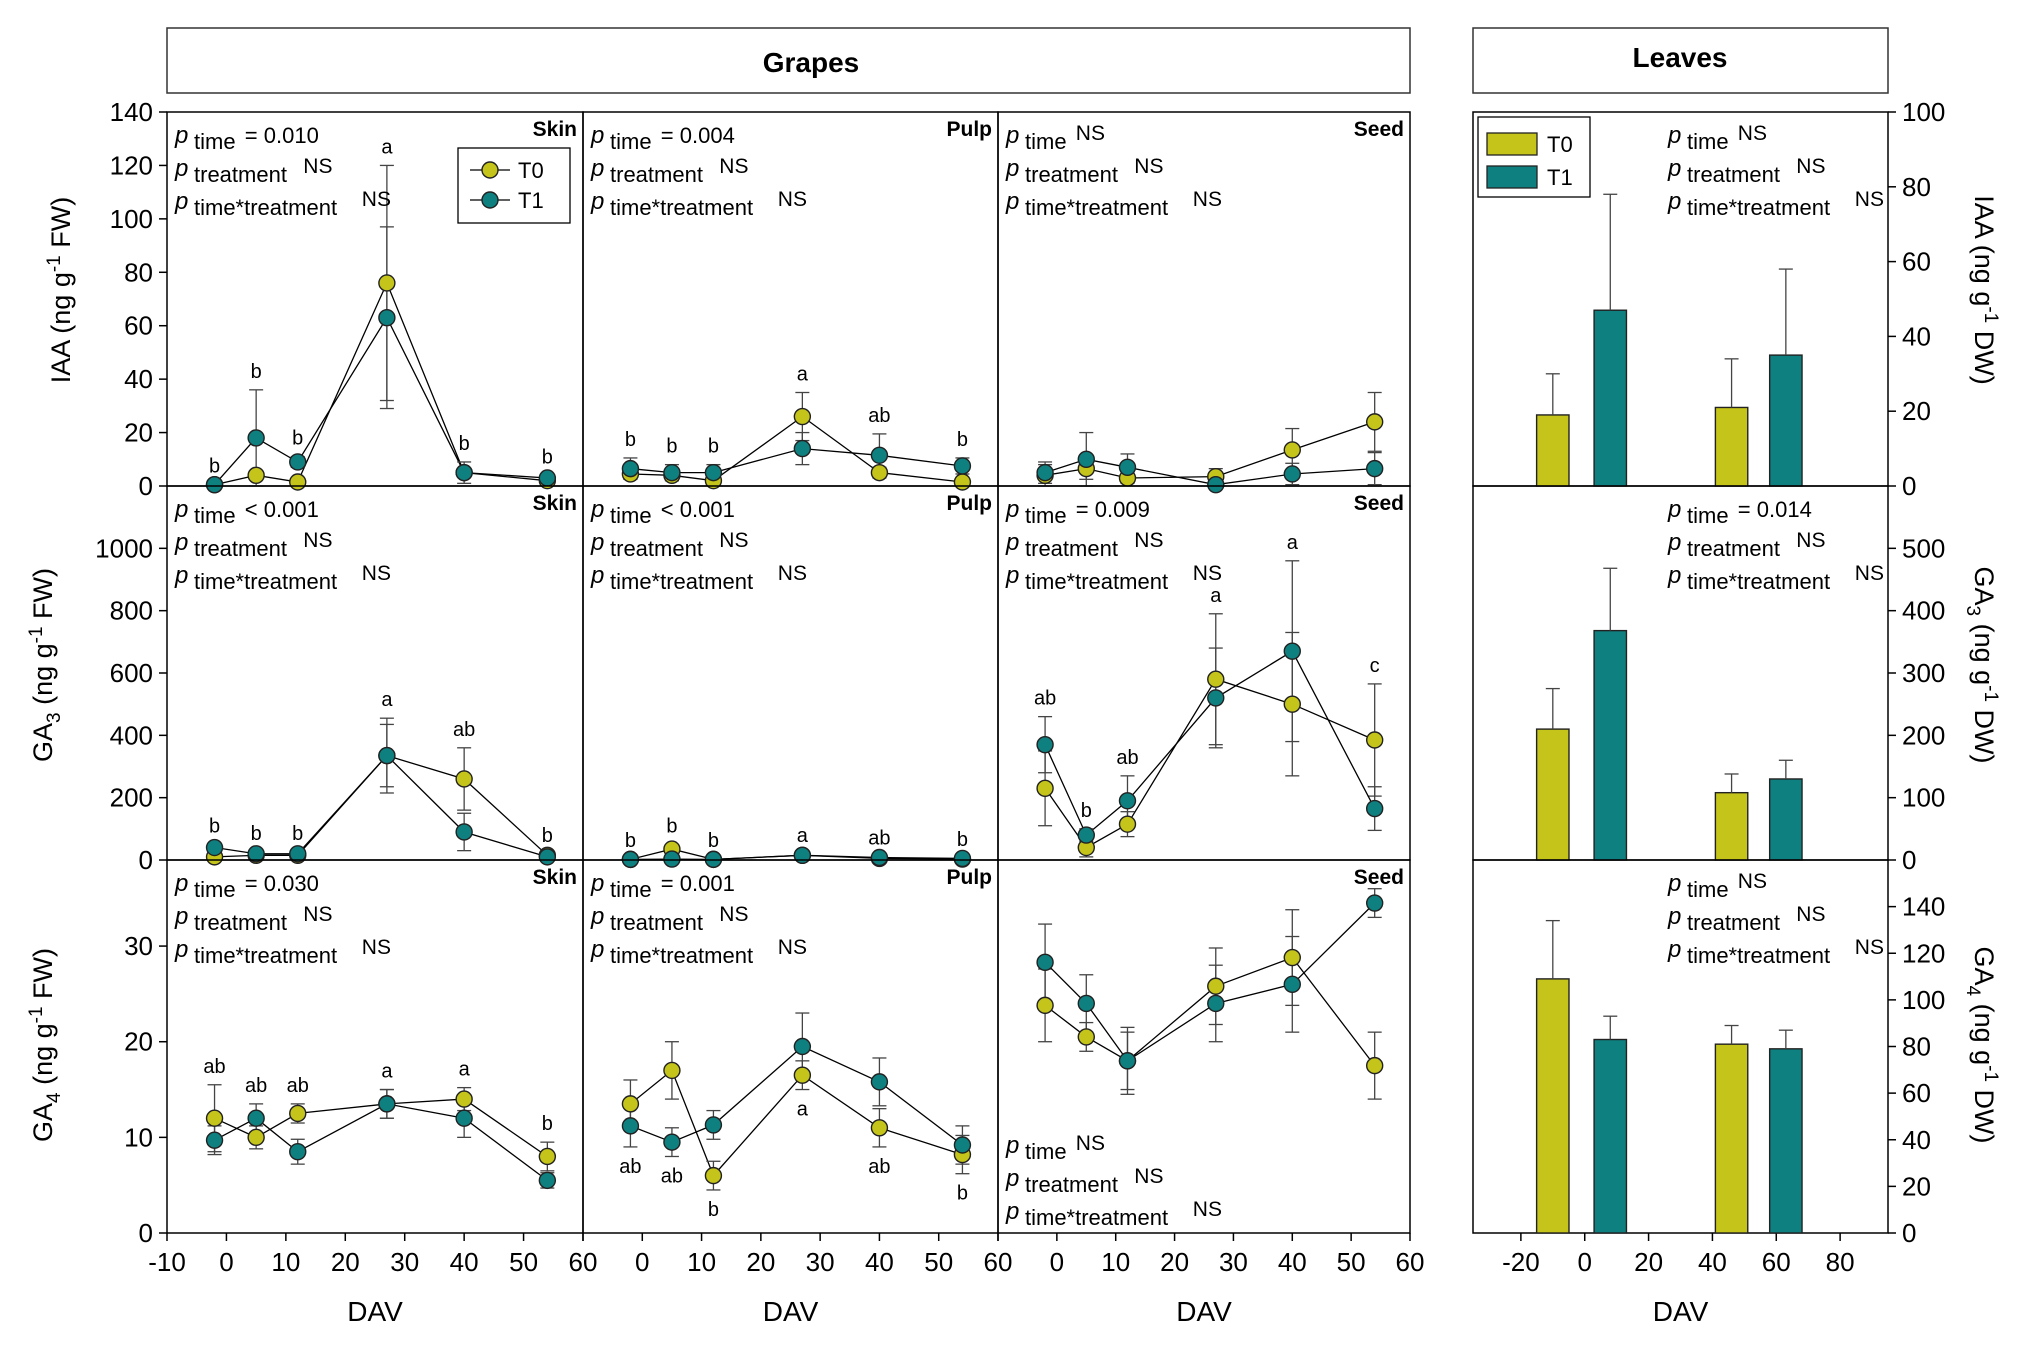 The height and width of the screenshot is (1345, 2032). What do you see at coordinates (131, 798) in the screenshot?
I see `y-tick-label: 200` at bounding box center [131, 798].